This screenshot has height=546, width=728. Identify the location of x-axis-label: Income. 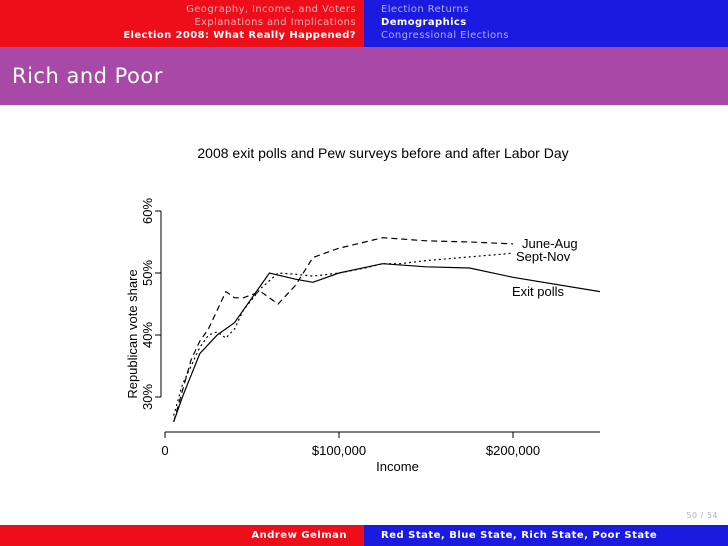
(397, 466).